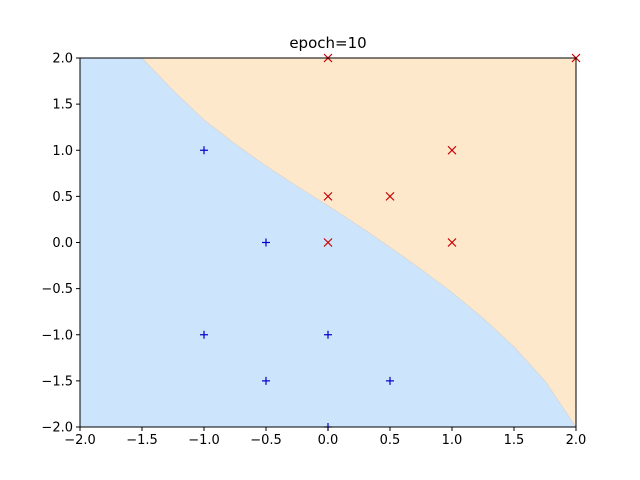 The height and width of the screenshot is (480, 640). I want to click on y-tick-label: 1.0, so click(62, 151).